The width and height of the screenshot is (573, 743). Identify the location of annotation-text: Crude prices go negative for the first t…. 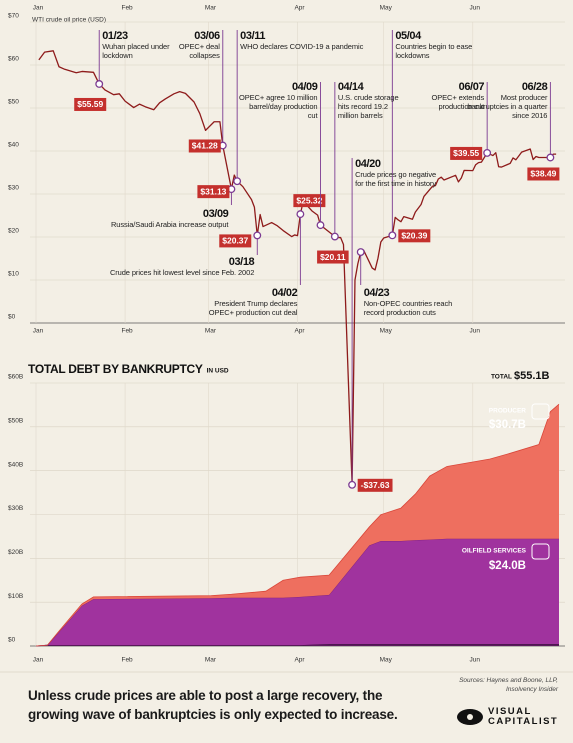
(396, 179).